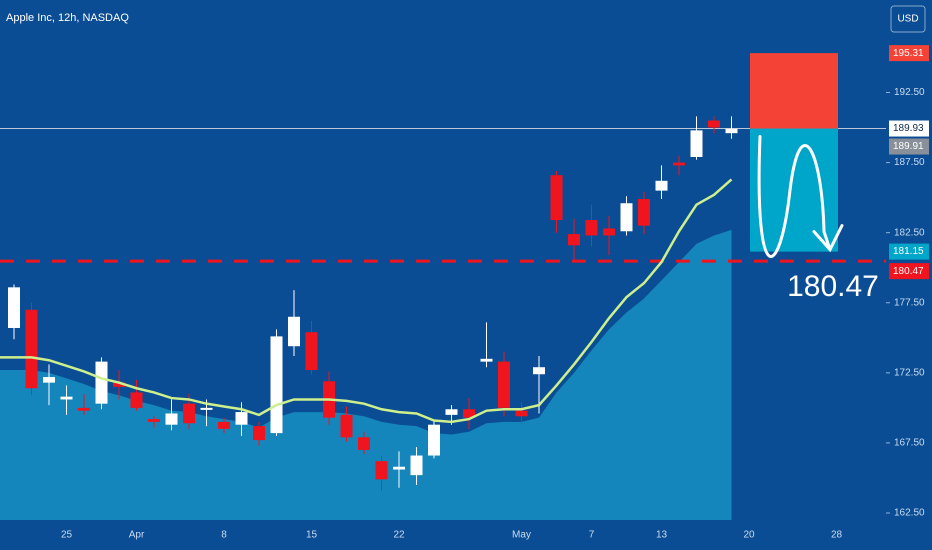 Image resolution: width=932 pixels, height=550 pixels. Describe the element at coordinates (833, 286) in the screenshot. I see `target-label: 180.47` at that location.